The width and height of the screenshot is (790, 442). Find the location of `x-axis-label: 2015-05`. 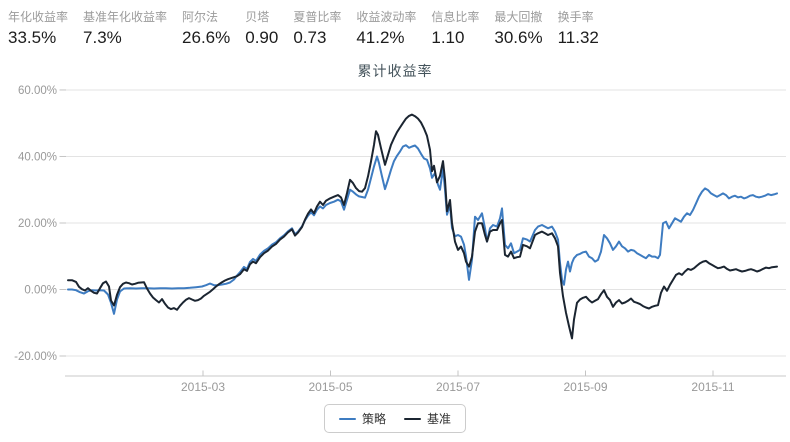

x-axis-label: 2015-05 is located at coordinates (330, 387).